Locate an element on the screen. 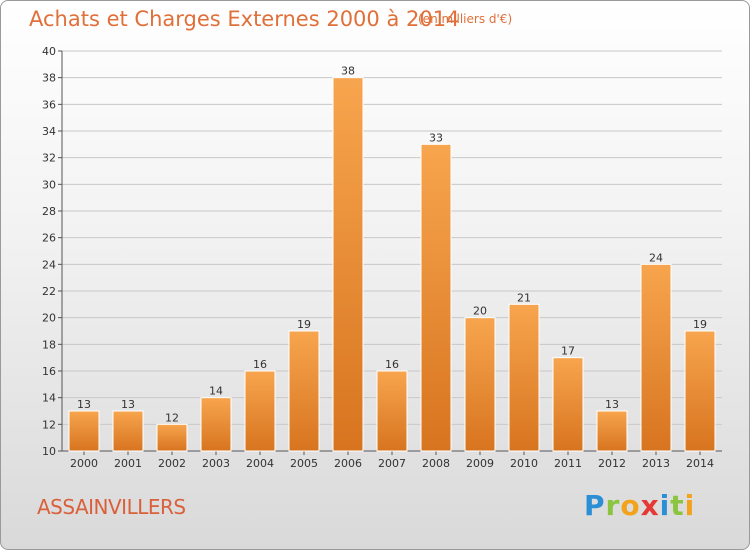 The image size is (750, 550). x-tick-label: 2011 is located at coordinates (568, 463).